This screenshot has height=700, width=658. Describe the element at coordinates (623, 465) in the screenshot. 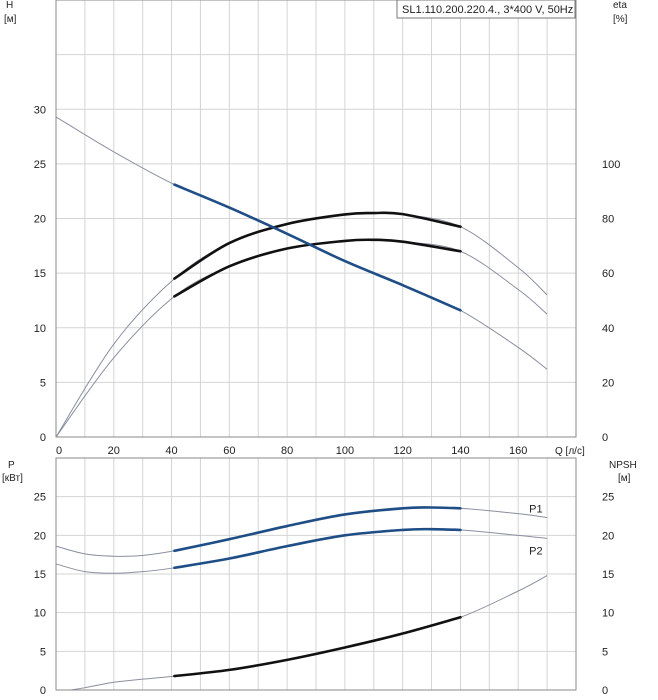

I see `bottom-right-axis-label: NPSH` at that location.